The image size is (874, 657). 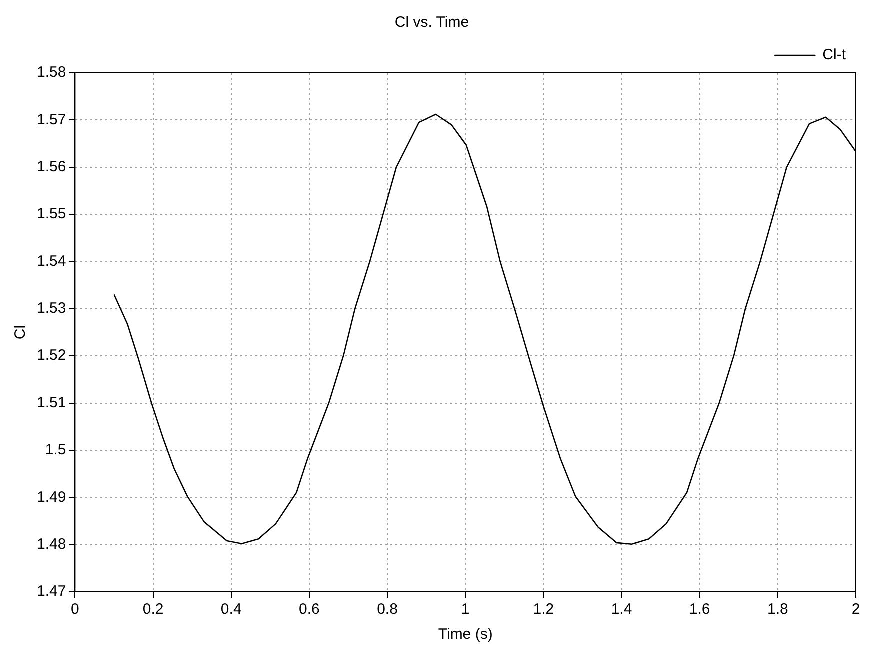 What do you see at coordinates (834, 55) in the screenshot?
I see `legend-label: Cl-t` at bounding box center [834, 55].